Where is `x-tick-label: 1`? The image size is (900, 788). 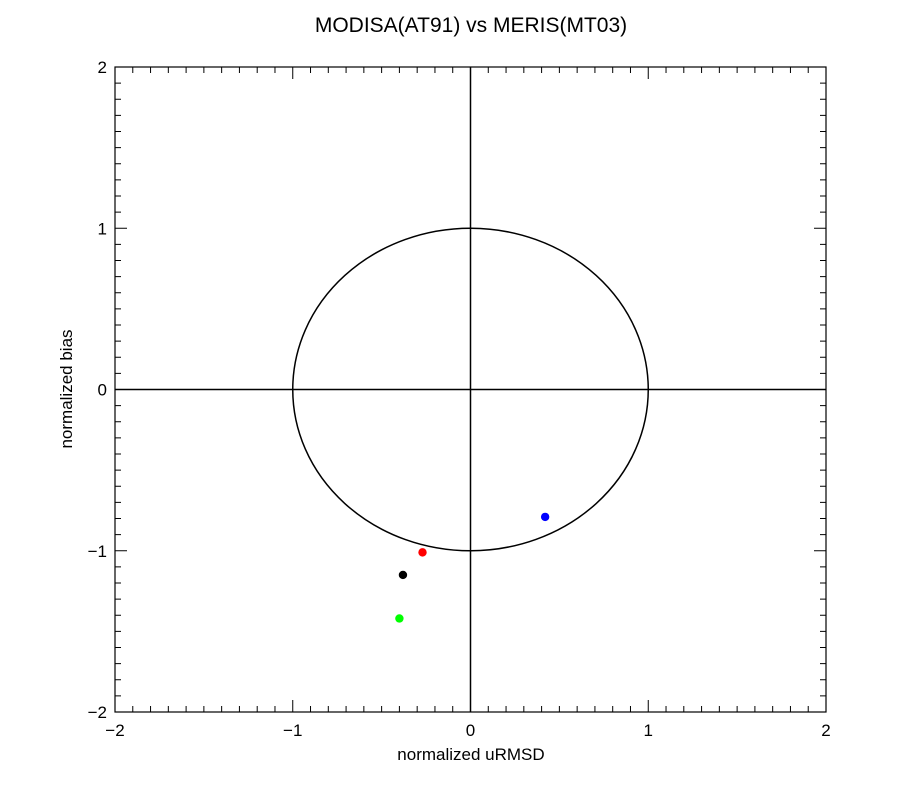 x-tick-label: 1 is located at coordinates (648, 730).